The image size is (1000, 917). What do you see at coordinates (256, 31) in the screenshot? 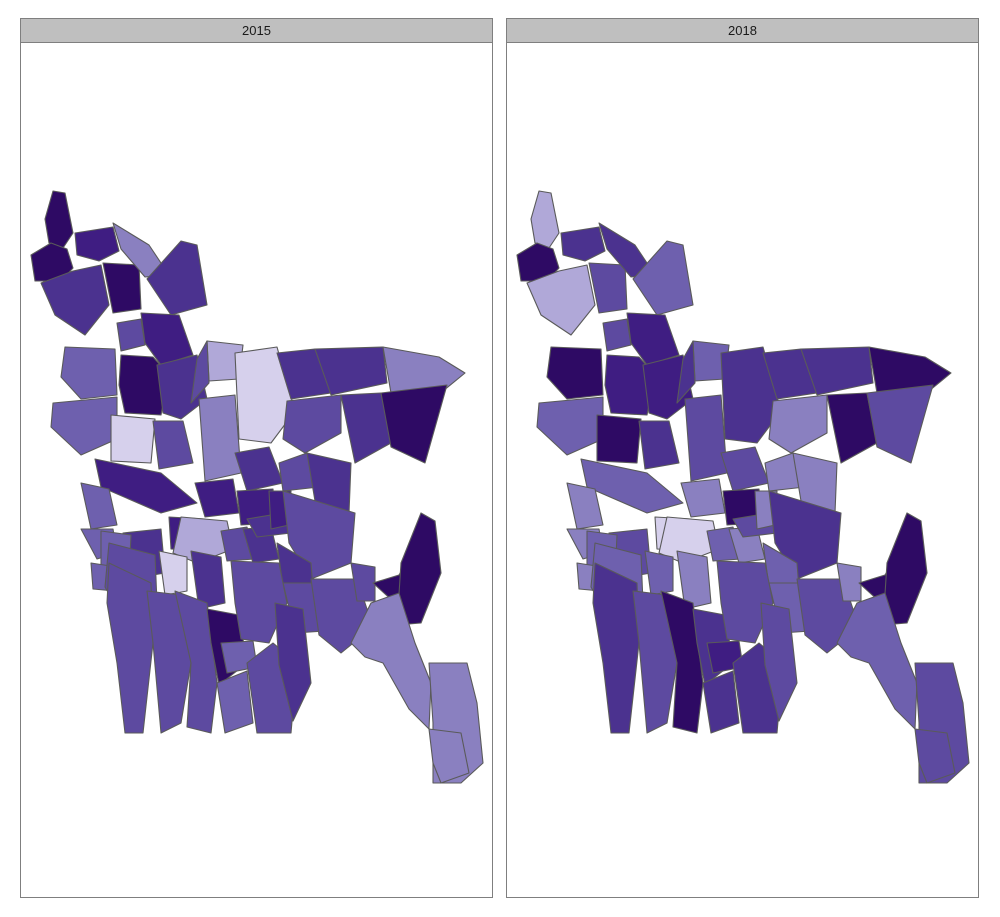
I see `facet-strip-label: 2015` at bounding box center [256, 31].